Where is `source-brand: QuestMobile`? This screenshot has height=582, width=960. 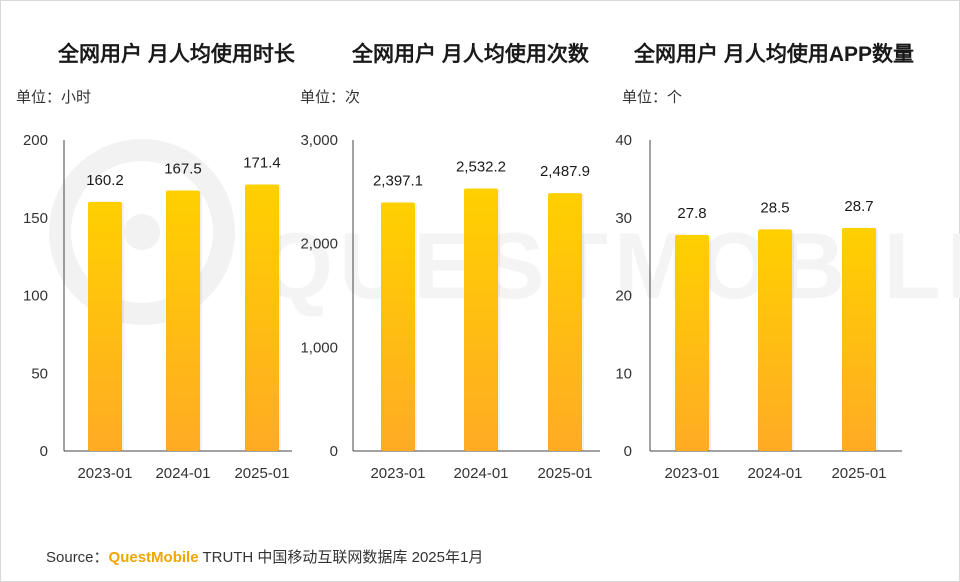 source-brand: QuestMobile is located at coordinates (153, 557).